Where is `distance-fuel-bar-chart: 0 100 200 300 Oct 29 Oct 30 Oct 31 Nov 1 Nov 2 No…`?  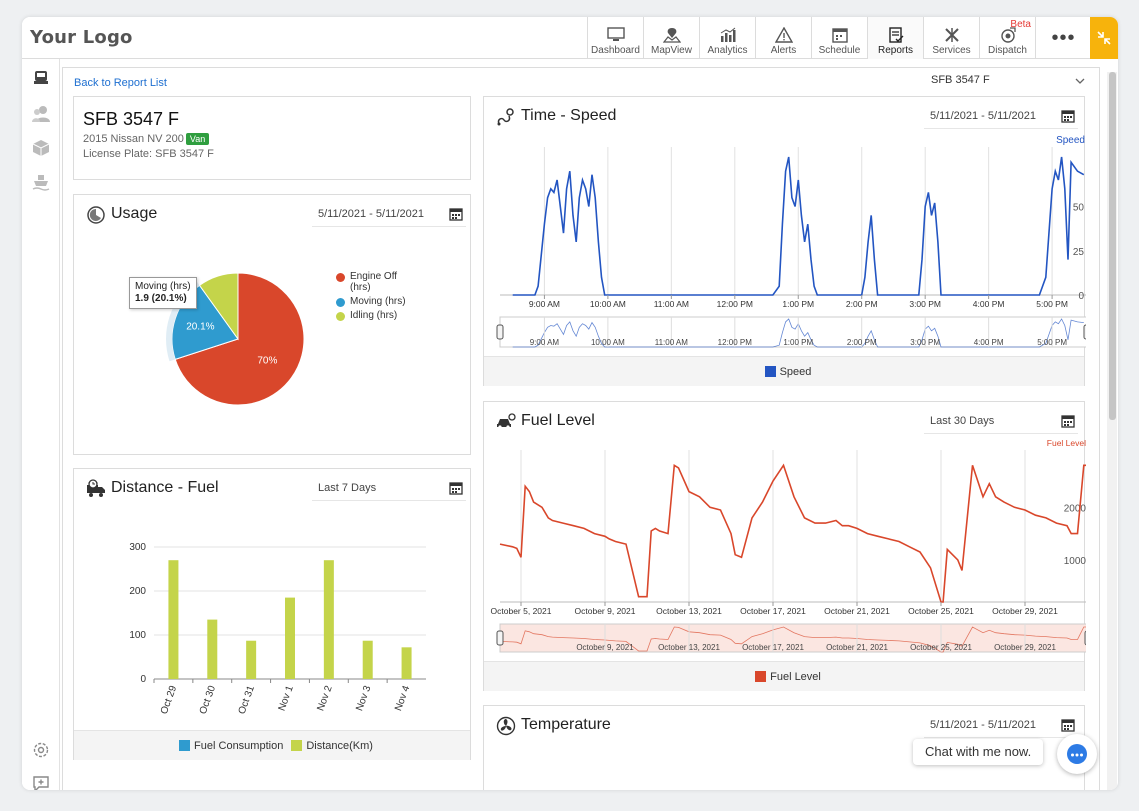
distance-fuel-bar-chart: 0 100 200 300 Oct 29 Oct 30 Oct 31 Nov 1 Nov 2 No… is located at coordinates (273, 600).